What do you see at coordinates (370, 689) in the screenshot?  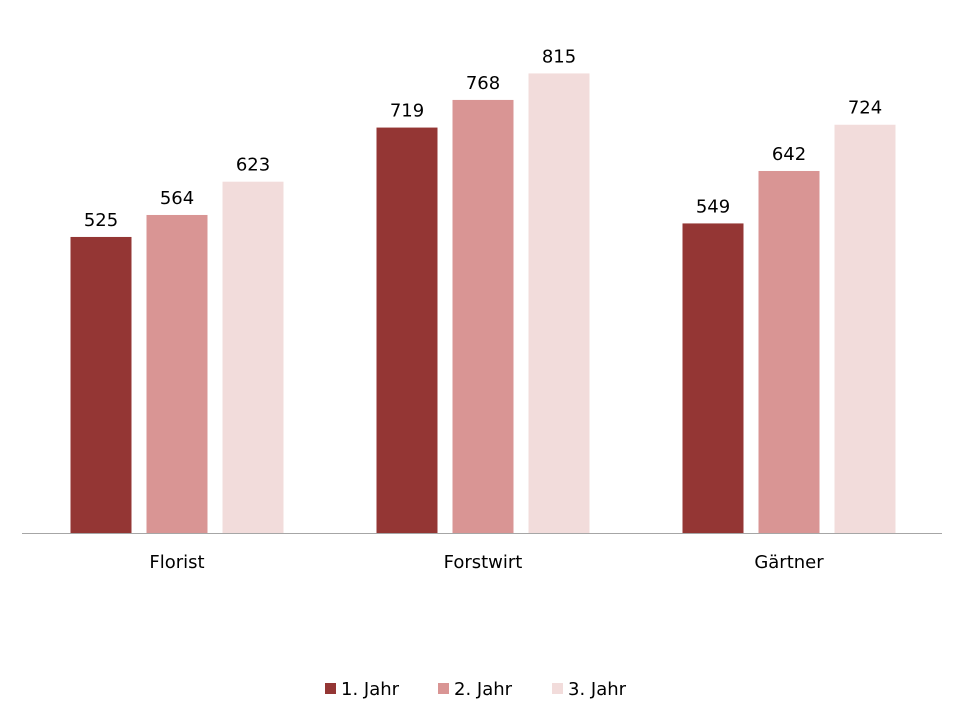 I see `legend-label: 1. Jahr` at bounding box center [370, 689].